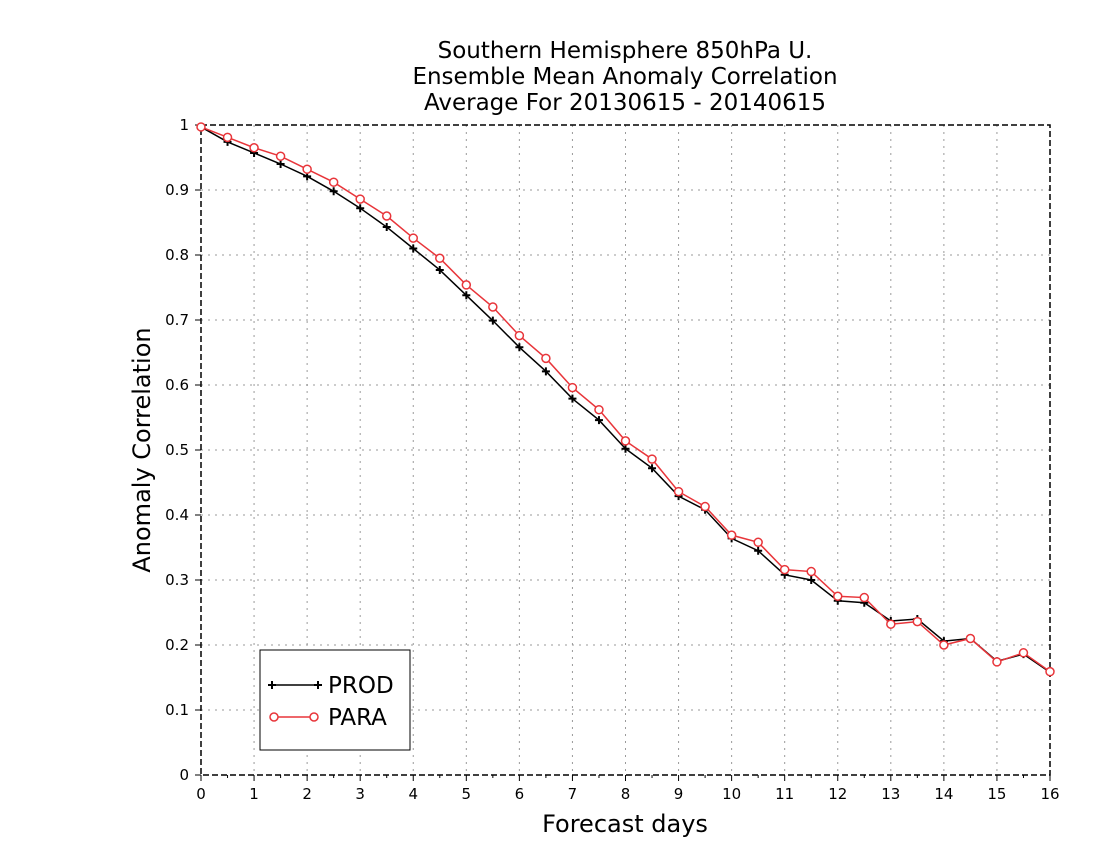 Image resolution: width=1100 pixels, height=850 pixels. I want to click on x-tick-label: 2, so click(307, 794).